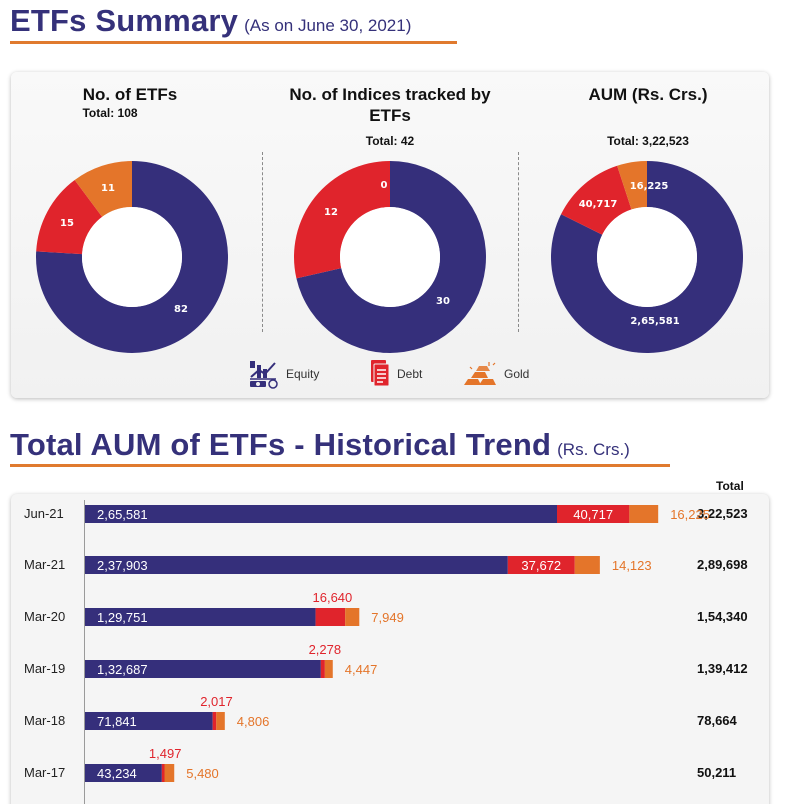  What do you see at coordinates (281, 444) in the screenshot?
I see `historical-title-text: Total AUM of ETFs - Historical Trend` at bounding box center [281, 444].